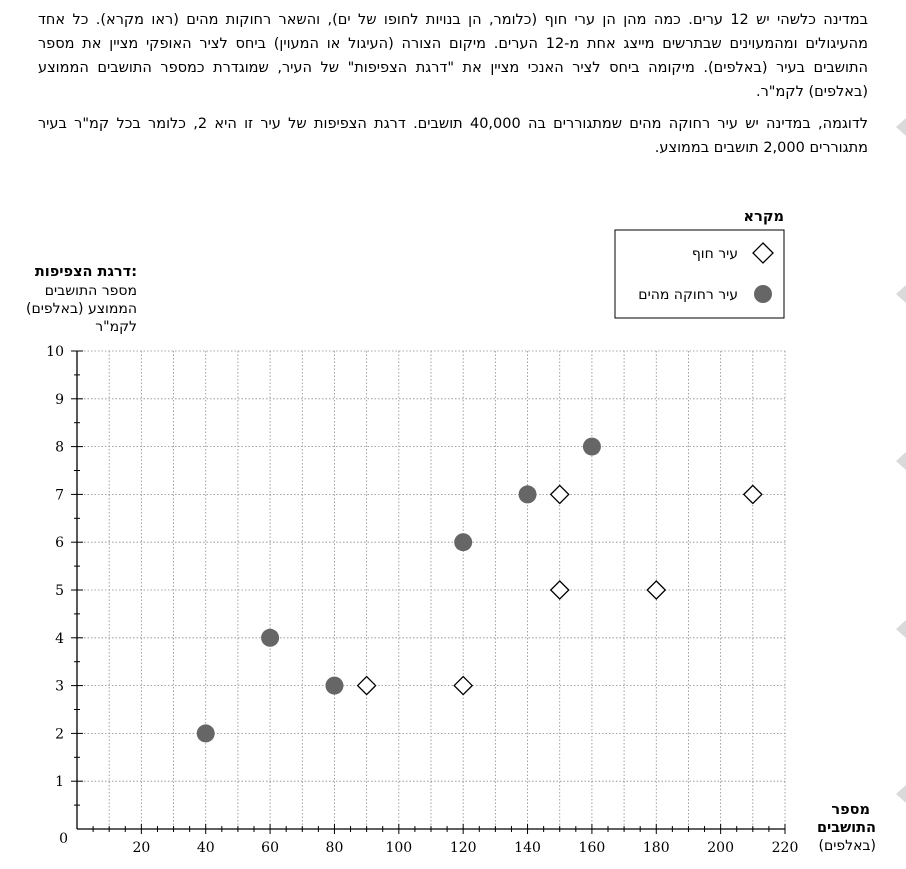 Image resolution: width=906 pixels, height=869 pixels. I want to click on legend-box, so click(699, 274).